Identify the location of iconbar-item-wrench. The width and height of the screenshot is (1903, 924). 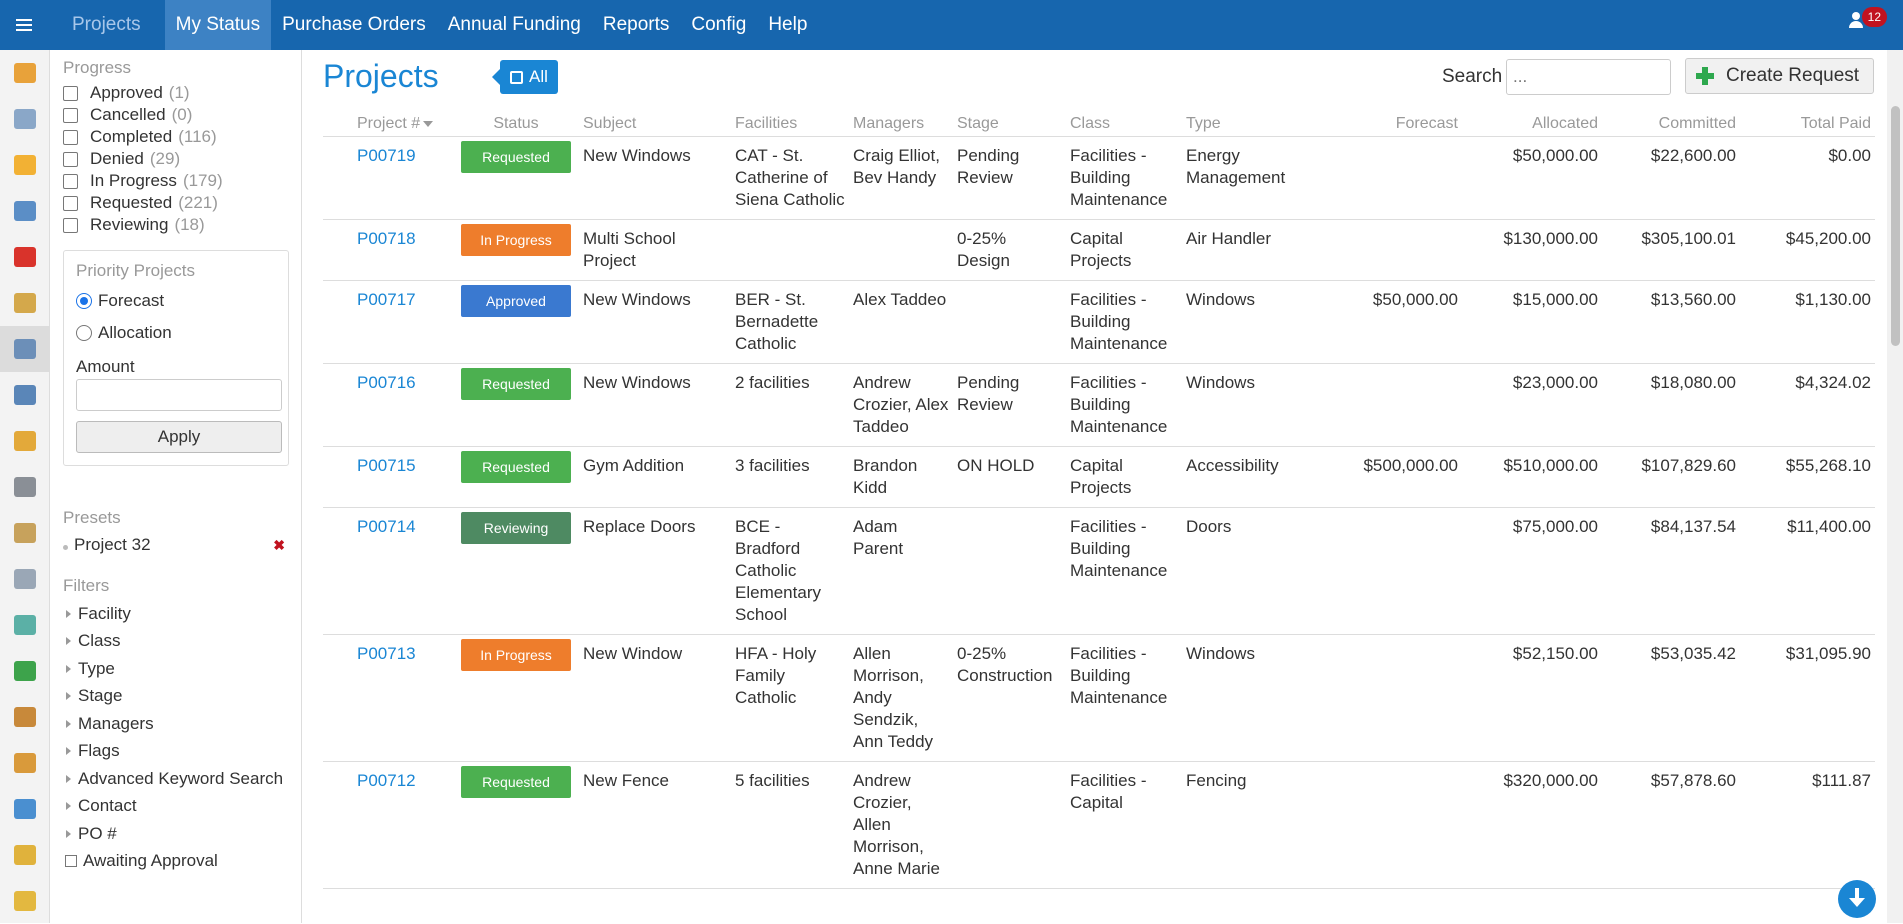
(25, 487).